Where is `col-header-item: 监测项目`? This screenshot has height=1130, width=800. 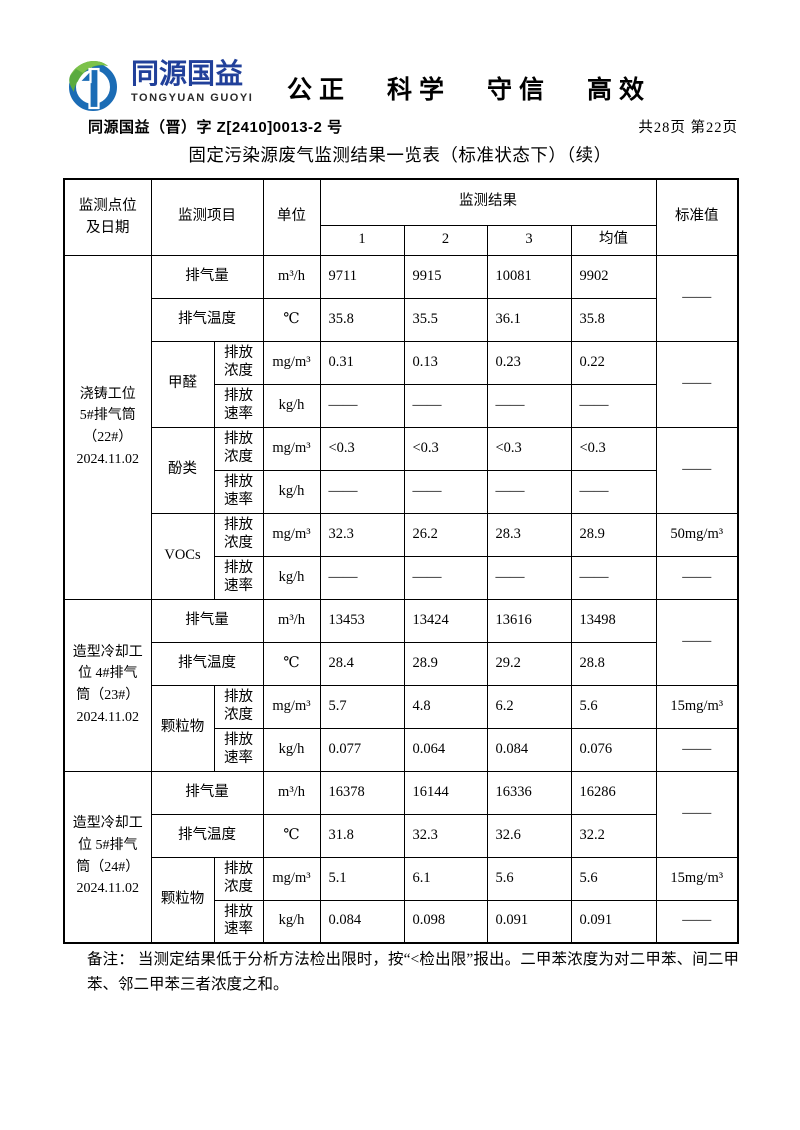 col-header-item: 监测项目 is located at coordinates (207, 217).